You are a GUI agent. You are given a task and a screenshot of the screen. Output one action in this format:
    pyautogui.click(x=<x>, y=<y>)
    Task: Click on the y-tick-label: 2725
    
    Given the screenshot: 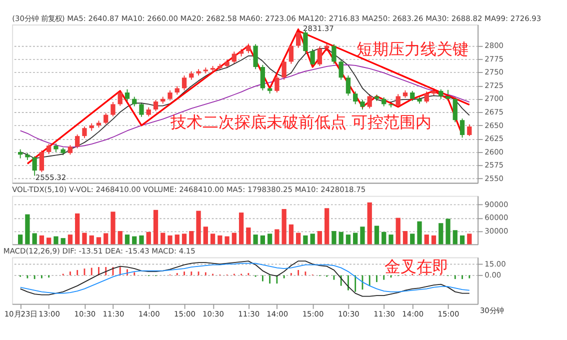 What is the action you would take?
    pyautogui.click(x=494, y=85)
    